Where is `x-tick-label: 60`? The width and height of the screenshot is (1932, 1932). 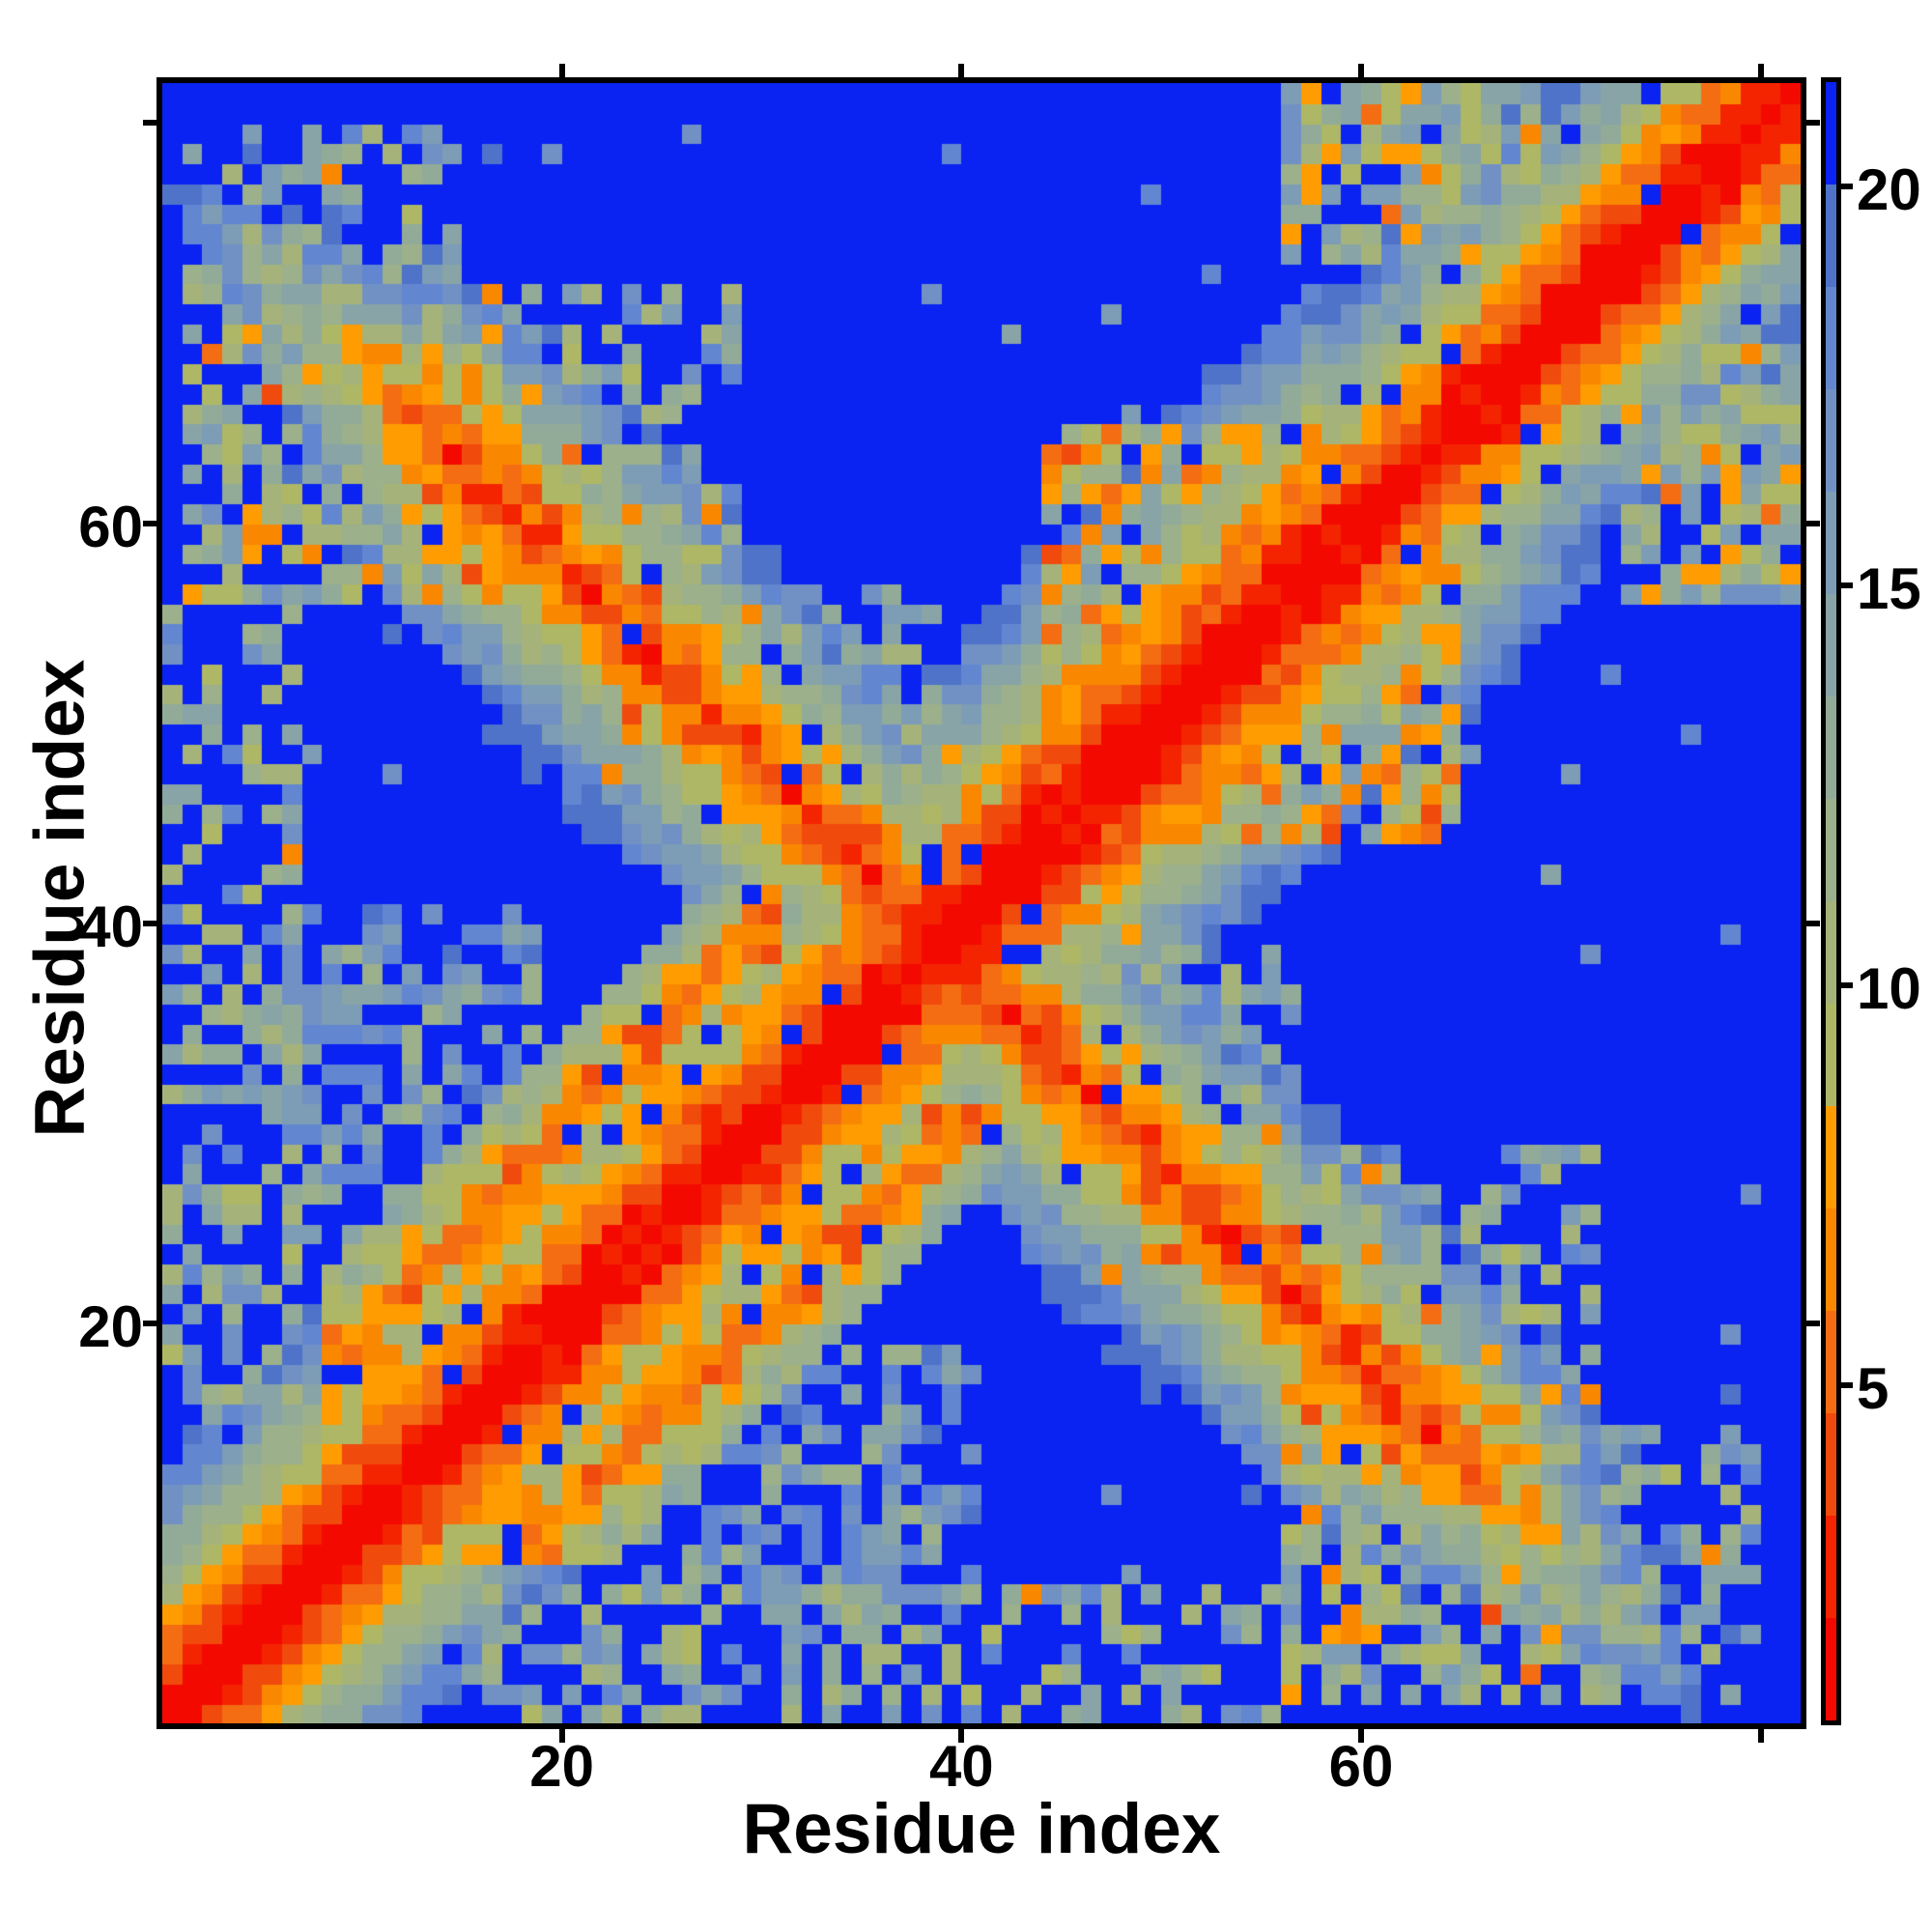
x-tick-label: 60 is located at coordinates (1361, 1766).